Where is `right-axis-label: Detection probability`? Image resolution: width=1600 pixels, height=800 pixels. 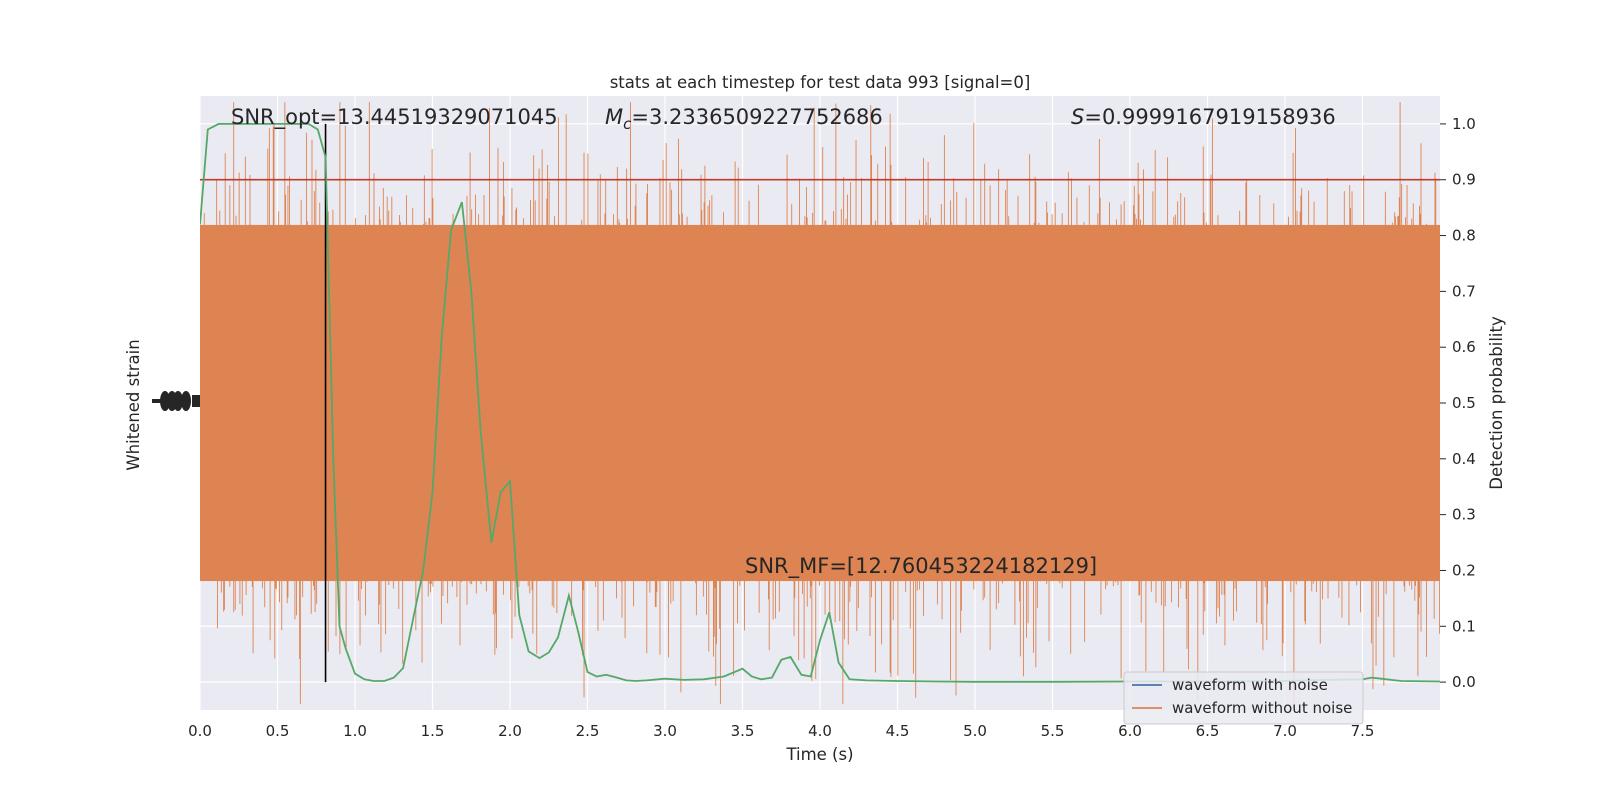
right-axis-label: Detection probability is located at coordinates (1496, 403).